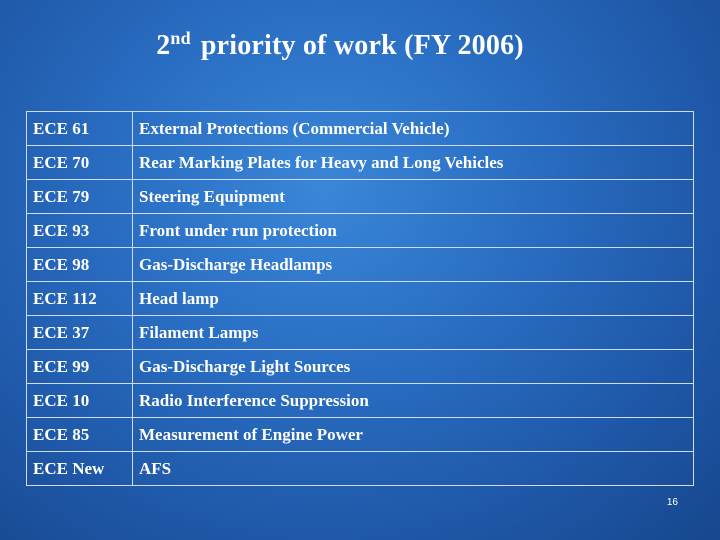  What do you see at coordinates (180, 38) in the screenshot?
I see `title-ordinal-suffix: nd` at bounding box center [180, 38].